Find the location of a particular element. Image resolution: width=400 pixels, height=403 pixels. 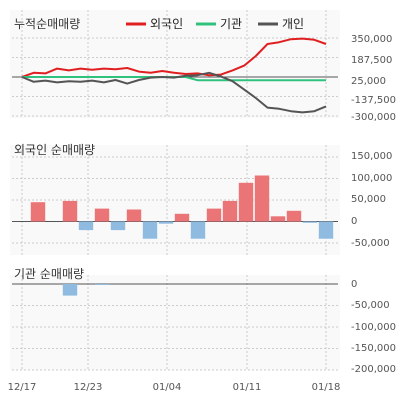

title-institution: 기관 순매매량 is located at coordinates (49, 274).